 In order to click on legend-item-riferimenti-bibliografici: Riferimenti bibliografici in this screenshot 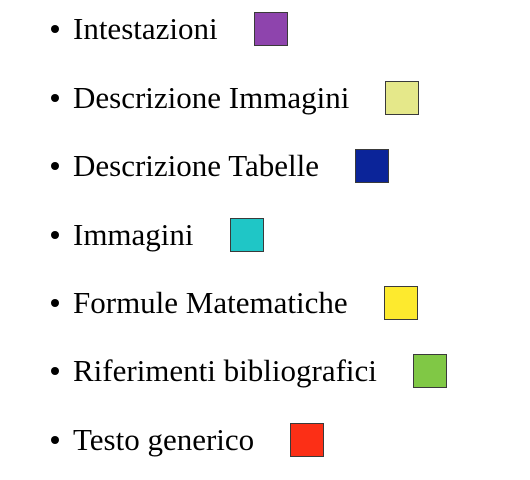, I will do `click(223, 371)`.